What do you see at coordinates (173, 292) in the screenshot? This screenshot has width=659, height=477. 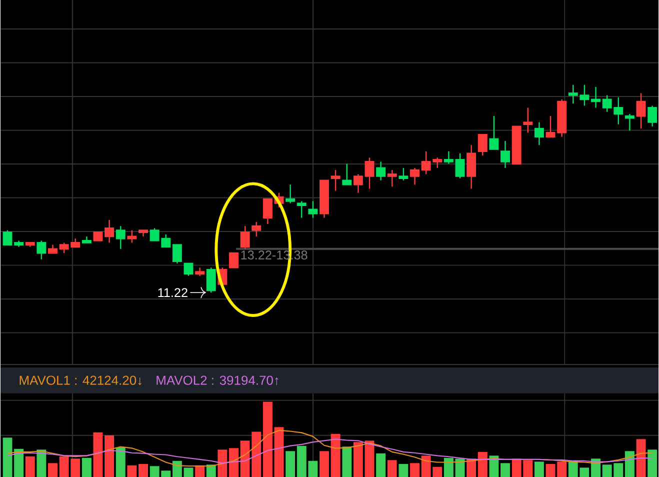 I see `annotation: 11.22` at bounding box center [173, 292].